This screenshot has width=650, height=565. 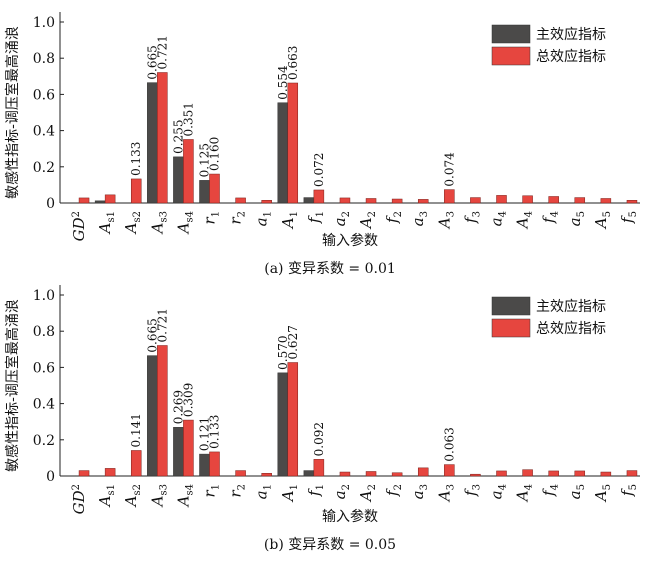 What do you see at coordinates (163, 490) in the screenshot?
I see `x-tick-label-subscript: s3` at bounding box center [163, 490].